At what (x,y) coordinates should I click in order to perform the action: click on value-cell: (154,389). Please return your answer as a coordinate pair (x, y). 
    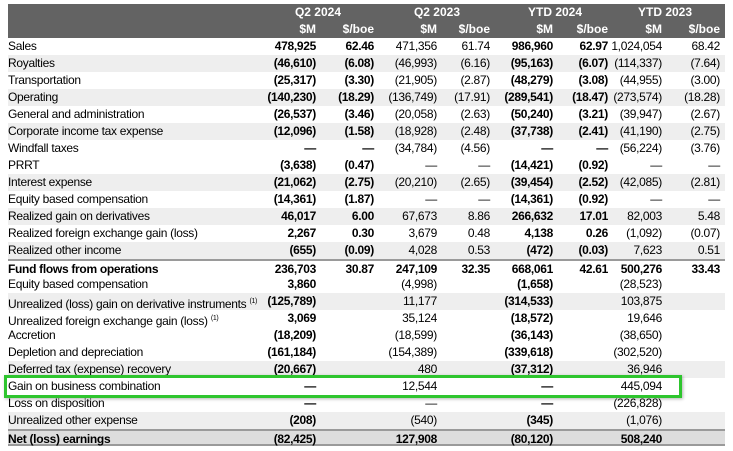
    Looking at the image, I should click on (412, 352).